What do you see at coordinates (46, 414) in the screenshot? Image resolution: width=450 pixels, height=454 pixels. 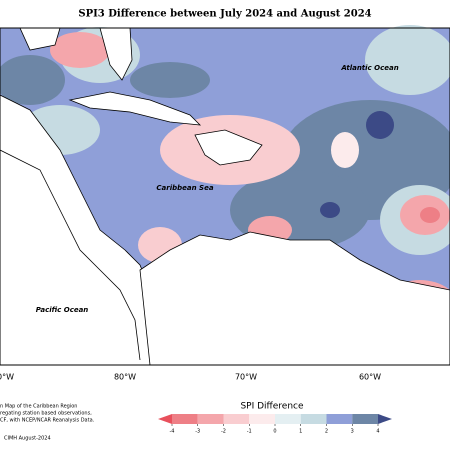 I see `caption-line: regating station based observations,` at bounding box center [46, 414].